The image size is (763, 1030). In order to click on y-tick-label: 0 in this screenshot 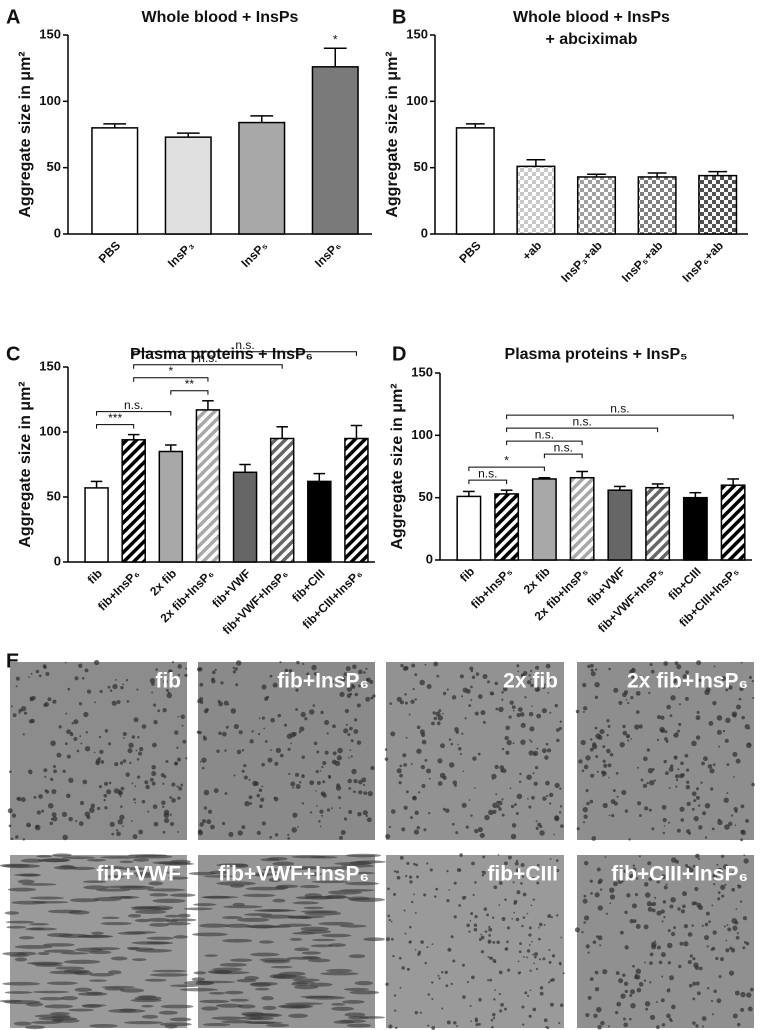, I will do `click(57, 232)`.